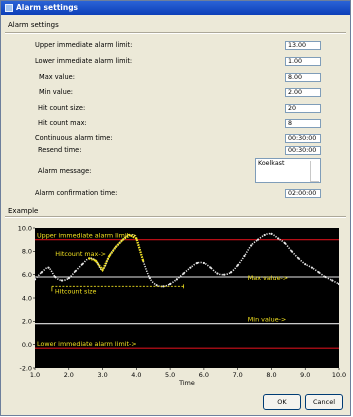  I want to click on settings-divider, so click(175, 33).